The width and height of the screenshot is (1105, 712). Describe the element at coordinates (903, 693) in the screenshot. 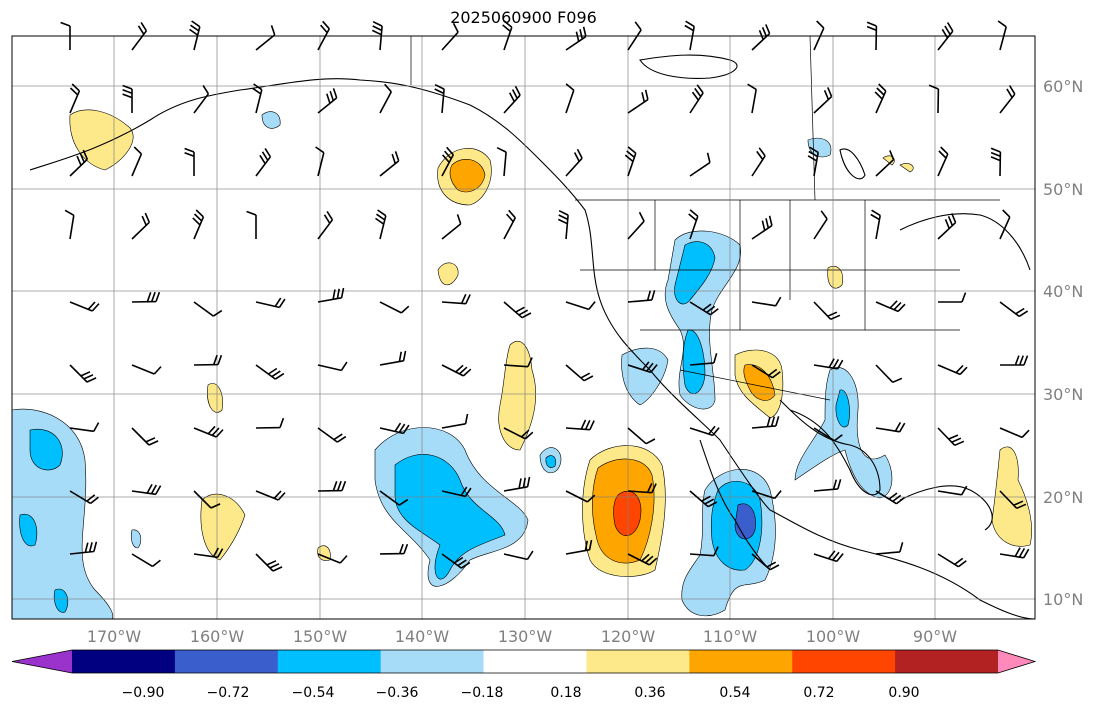

I see `colorbar-tick: 0.90` at that location.